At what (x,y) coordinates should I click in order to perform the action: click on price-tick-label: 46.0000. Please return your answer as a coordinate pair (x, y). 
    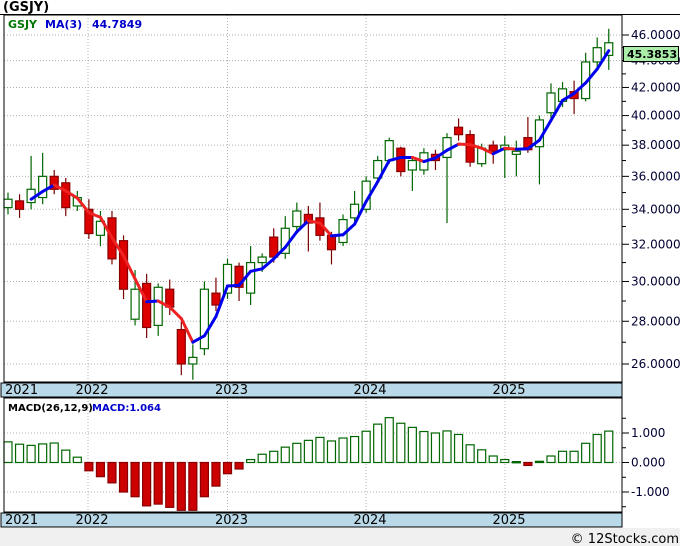
    Looking at the image, I should click on (655, 35).